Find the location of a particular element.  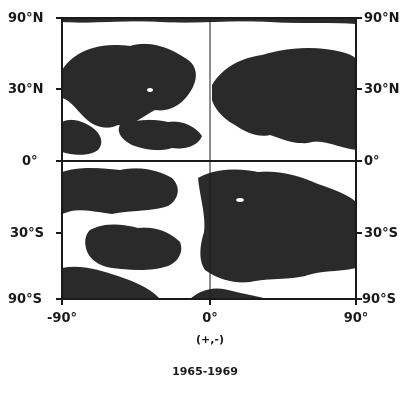

lat-label-left-0: 0° is located at coordinates (30, 161).